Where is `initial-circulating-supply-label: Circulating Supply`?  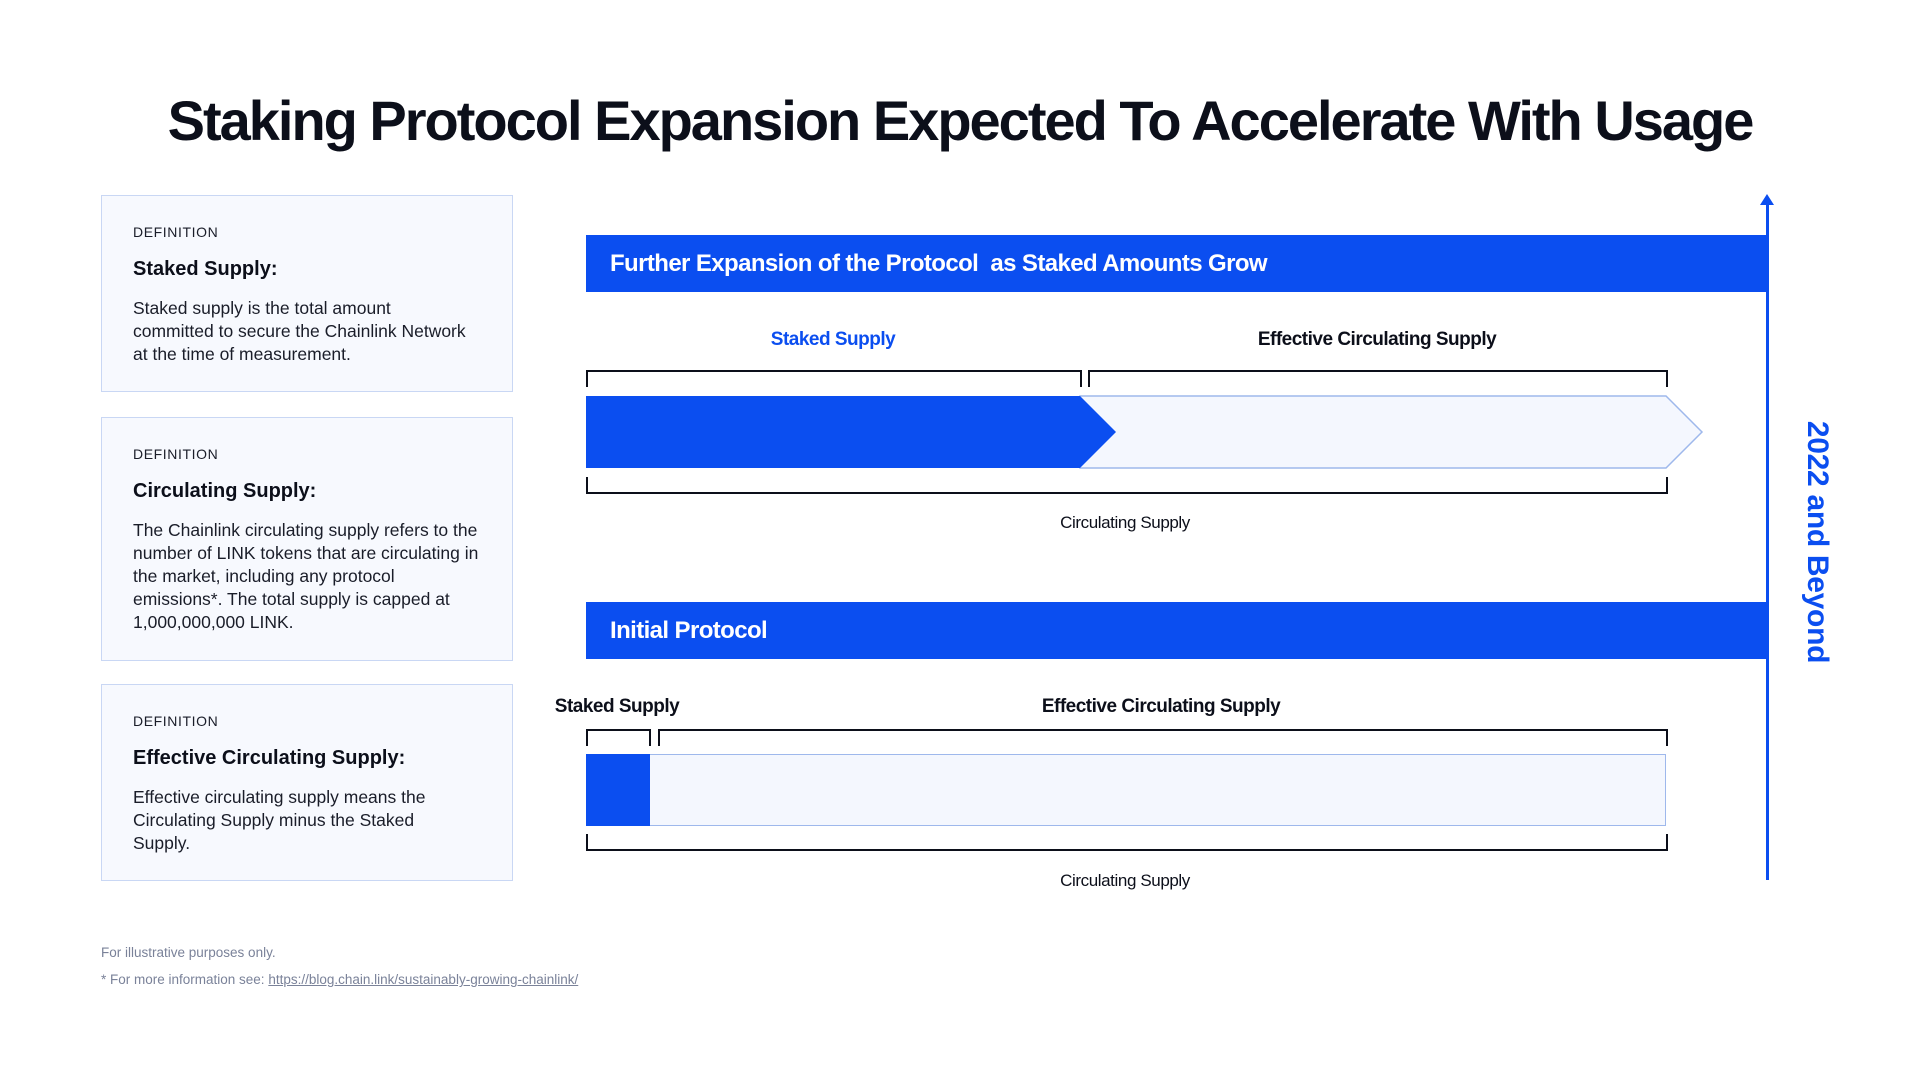
initial-circulating-supply-label: Circulating Supply is located at coordinates (1125, 880).